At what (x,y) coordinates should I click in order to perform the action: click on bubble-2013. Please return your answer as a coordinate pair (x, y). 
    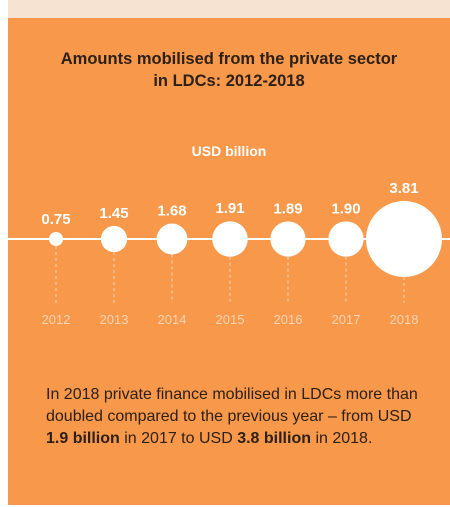
    Looking at the image, I should click on (114, 239).